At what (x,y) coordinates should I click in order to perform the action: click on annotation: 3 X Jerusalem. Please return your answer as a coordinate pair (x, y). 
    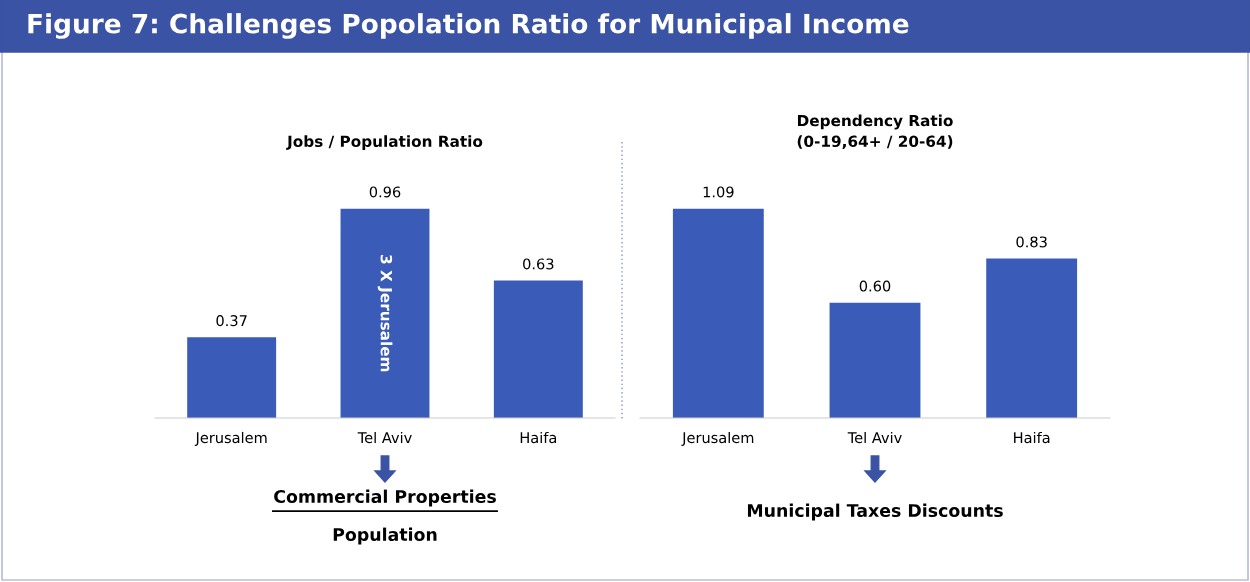
    Looking at the image, I should click on (385, 313).